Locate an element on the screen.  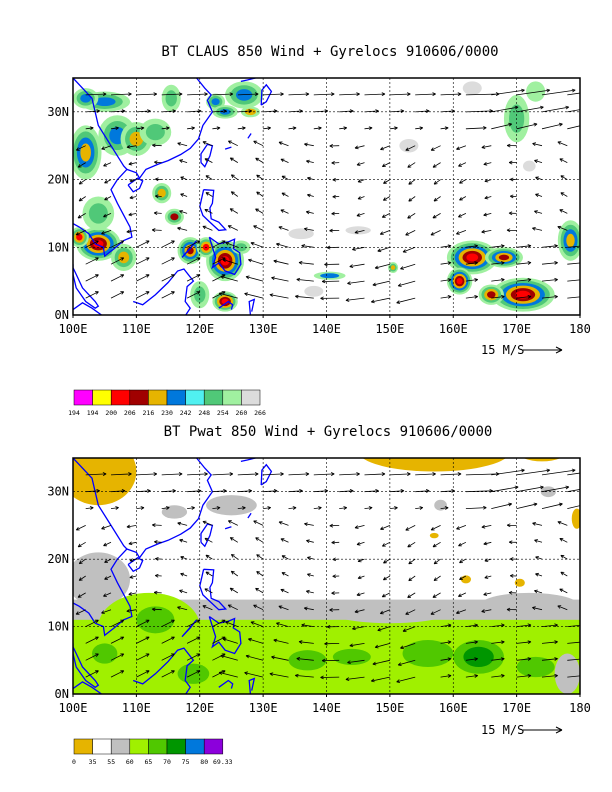
colorbar-label: 35 is located at coordinates (93, 762).